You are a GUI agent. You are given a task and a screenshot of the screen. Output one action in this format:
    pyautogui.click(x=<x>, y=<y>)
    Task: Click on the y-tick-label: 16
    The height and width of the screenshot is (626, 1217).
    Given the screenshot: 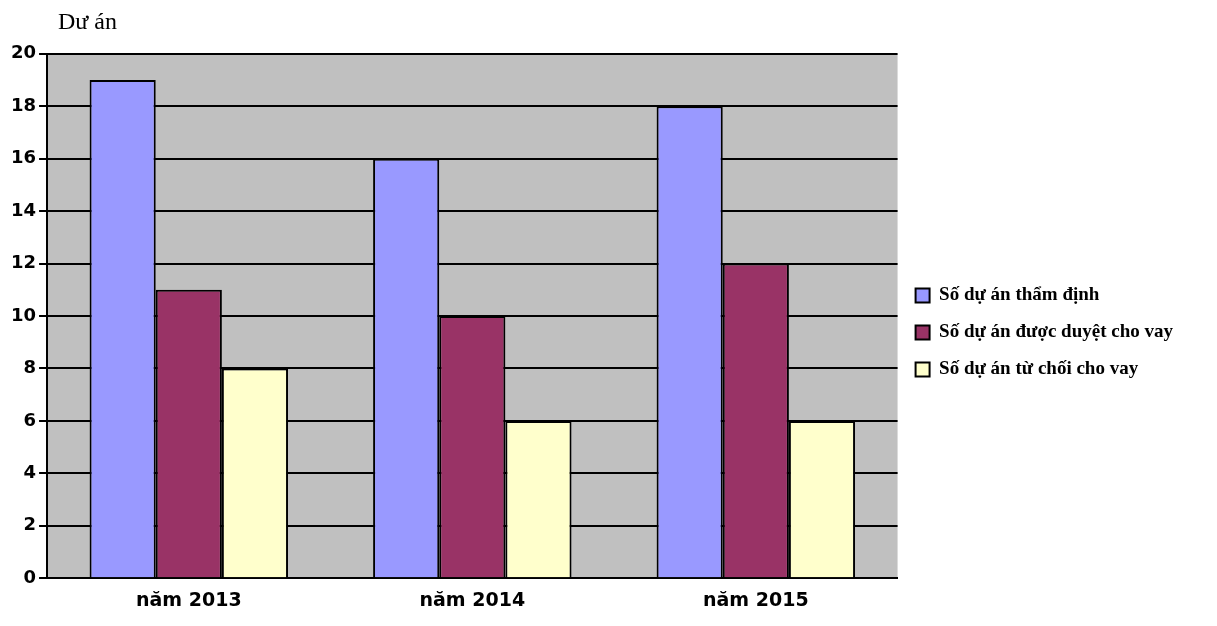 What is the action you would take?
    pyautogui.click(x=23, y=157)
    